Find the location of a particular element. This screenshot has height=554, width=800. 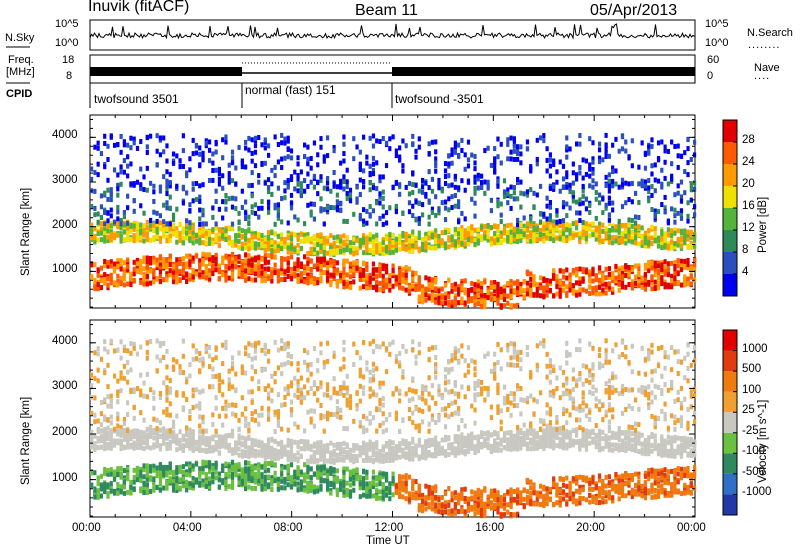

velocity-colorbar-border is located at coordinates (730, 422).